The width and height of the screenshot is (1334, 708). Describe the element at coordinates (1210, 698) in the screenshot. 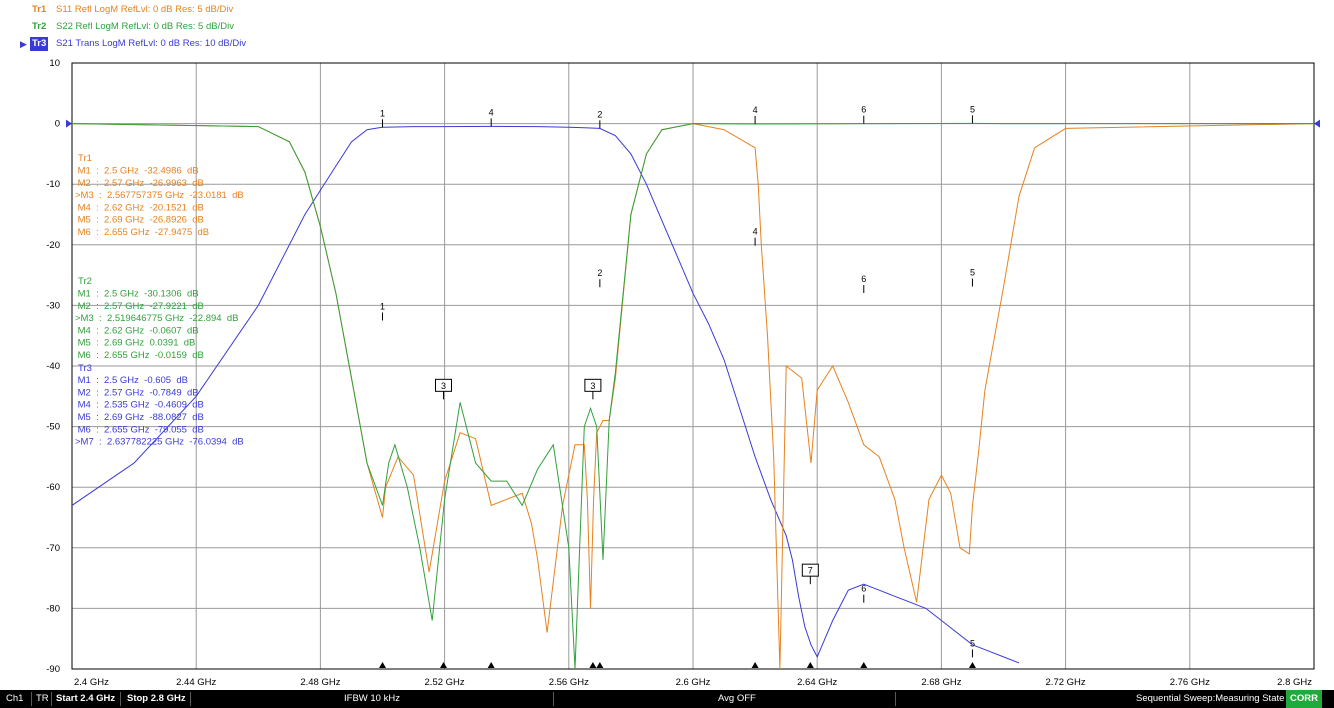

I see `status-sweep-state: Sequential Sweep:Measuring State` at that location.